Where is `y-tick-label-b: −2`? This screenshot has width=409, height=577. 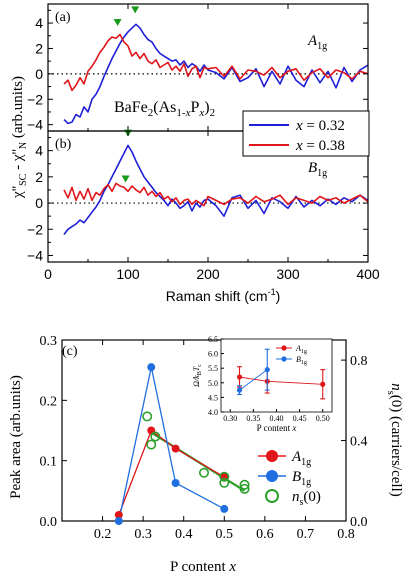
y-tick-label-b: −2 is located at coordinates (35, 229).